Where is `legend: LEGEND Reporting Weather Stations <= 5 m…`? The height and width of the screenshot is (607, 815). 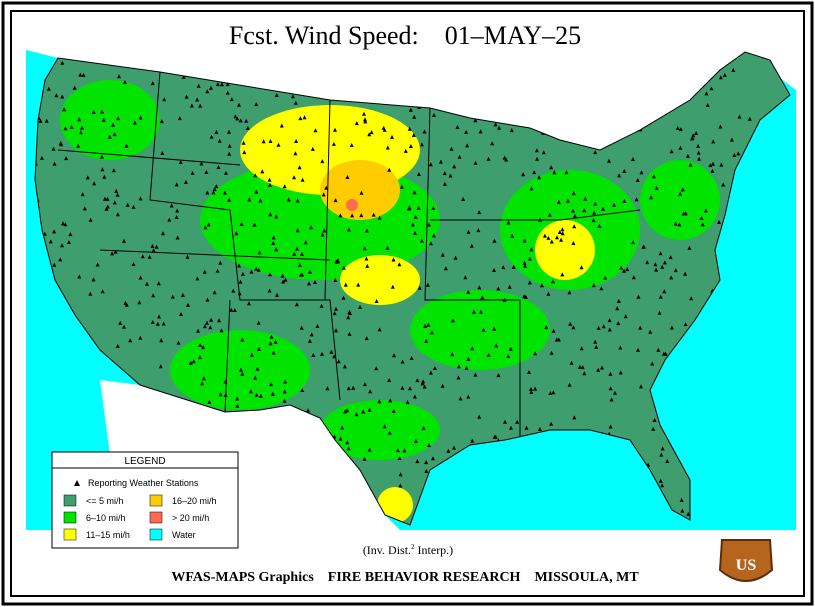 legend: LEGEND Reporting Weather Stations <= 5 m… is located at coordinates (145, 500).